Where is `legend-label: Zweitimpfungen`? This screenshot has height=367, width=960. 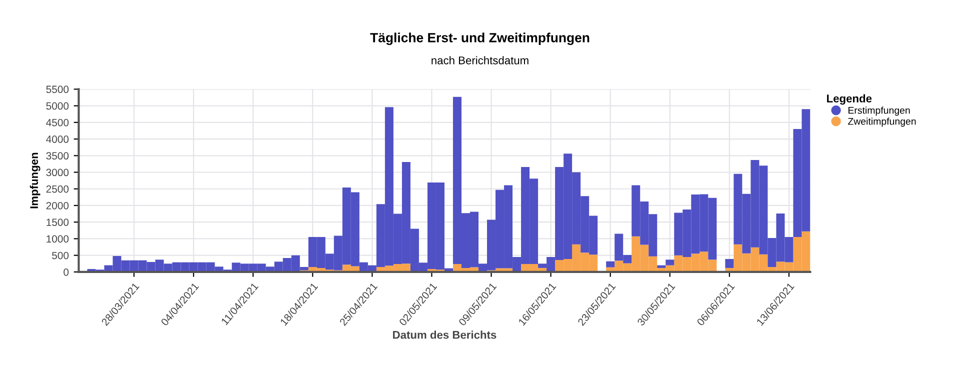
legend-label: Zweitimpfungen is located at coordinates (882, 122).